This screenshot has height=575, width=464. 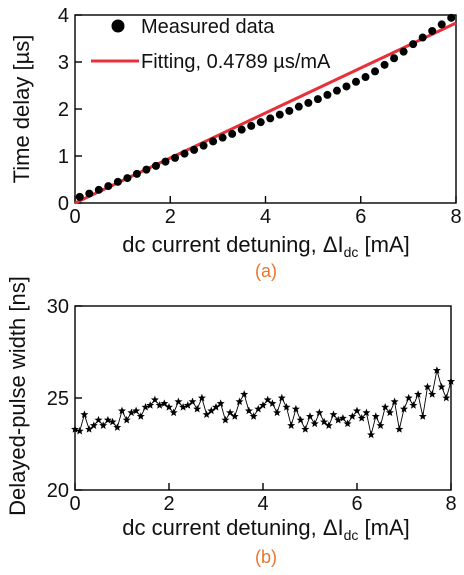 I want to click on a-x-tick-label: 4, so click(x=265, y=217).